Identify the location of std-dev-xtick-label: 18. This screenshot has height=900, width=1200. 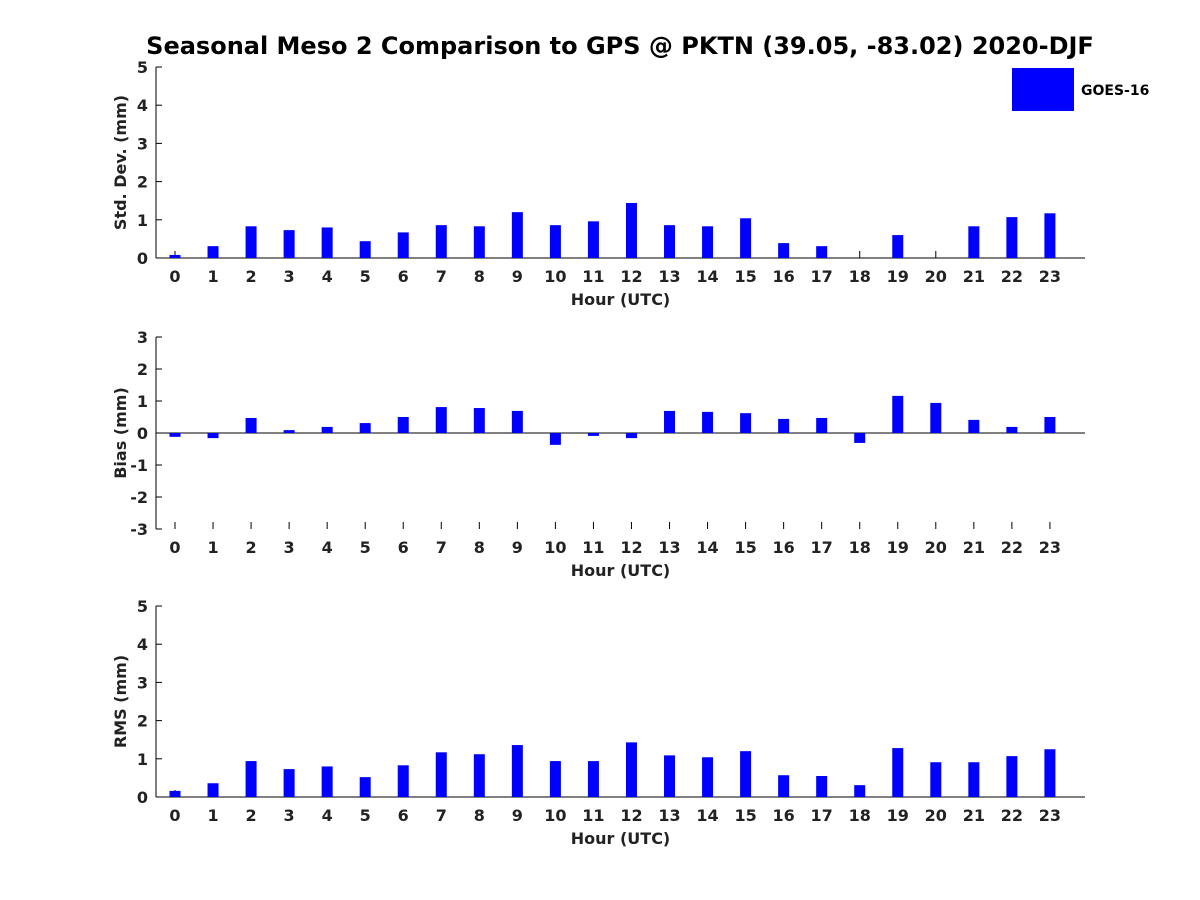
(860, 276).